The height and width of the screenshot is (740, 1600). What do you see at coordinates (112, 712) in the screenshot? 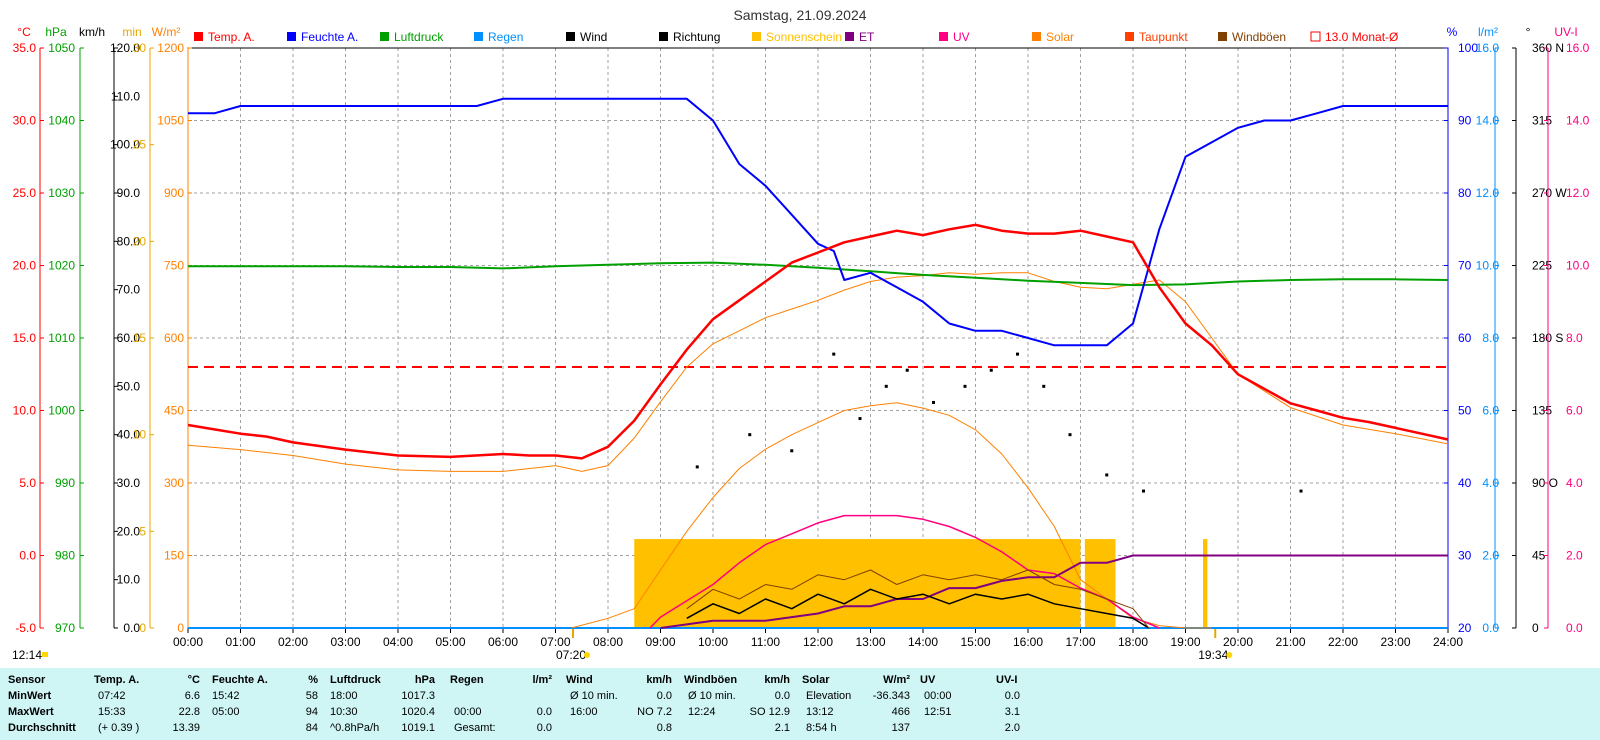
I see `table-cell: 15:33` at bounding box center [112, 712].